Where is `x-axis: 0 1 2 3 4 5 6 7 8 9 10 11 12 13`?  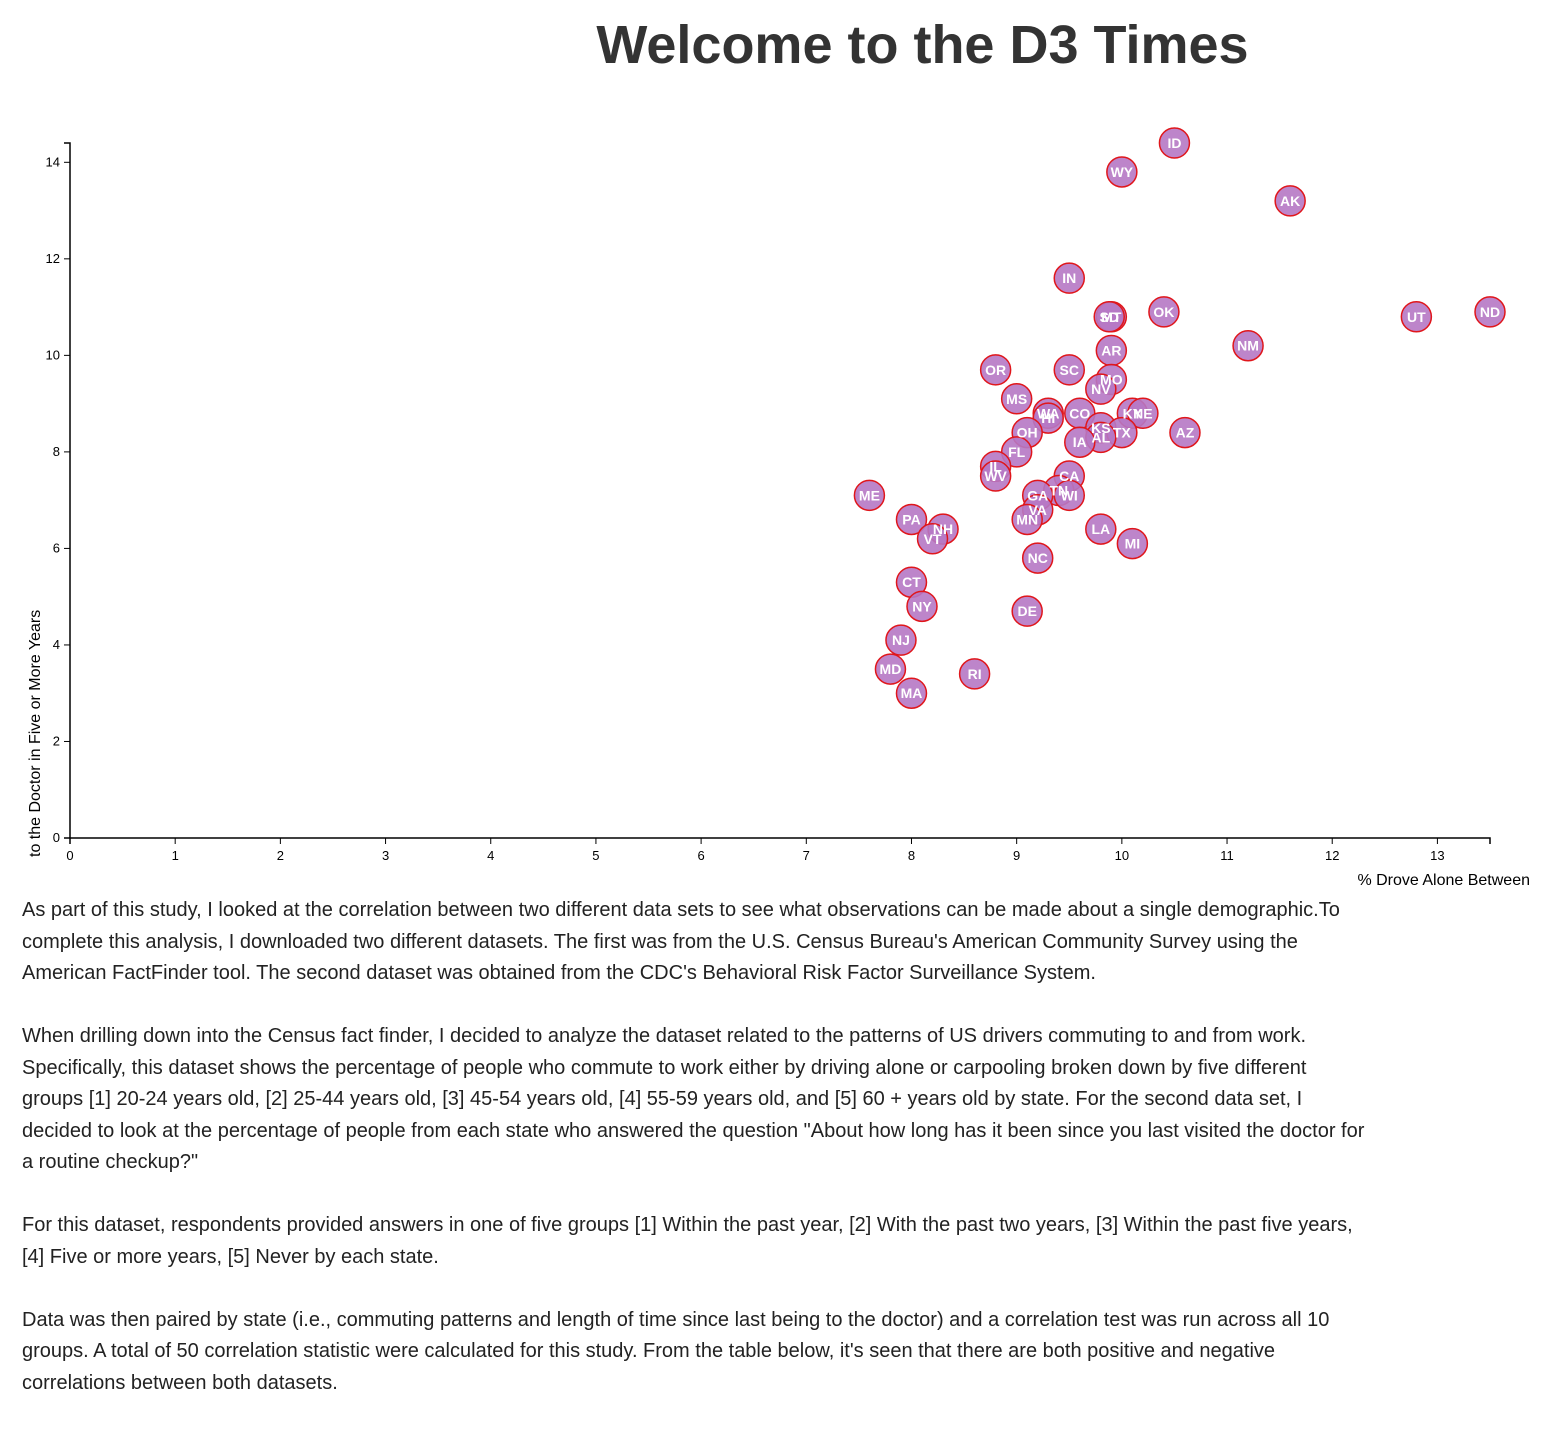
x-axis: 0 1 2 3 4 5 6 7 8 9 10 11 12 13 is located at coordinates (778, 850).